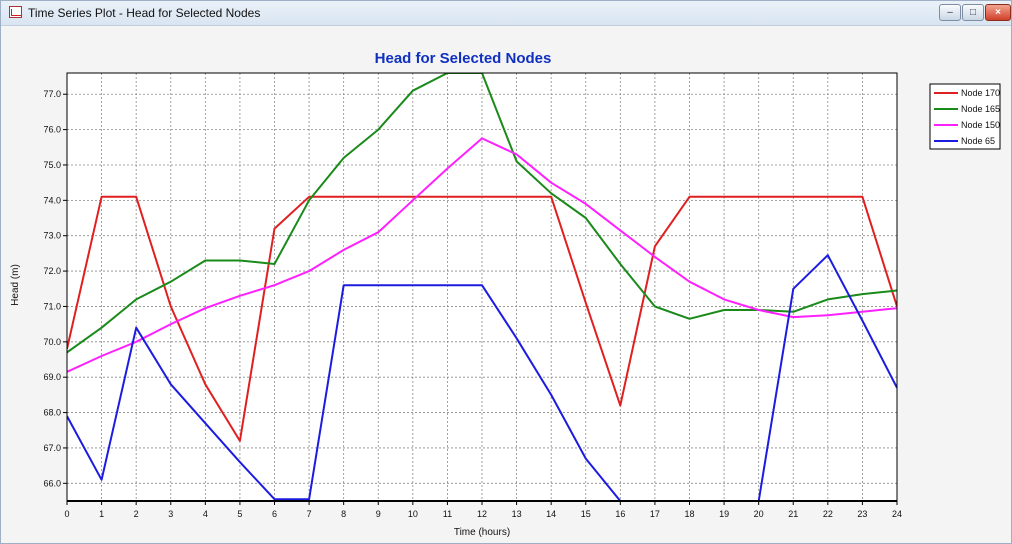  I want to click on x-tick-label: 0, so click(66, 514).